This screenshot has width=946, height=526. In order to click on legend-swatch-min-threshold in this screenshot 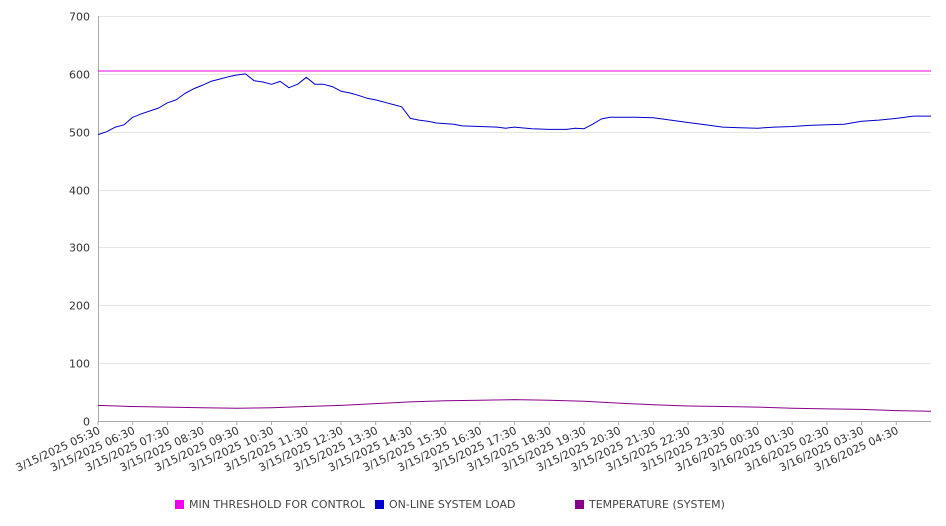, I will do `click(179, 504)`.